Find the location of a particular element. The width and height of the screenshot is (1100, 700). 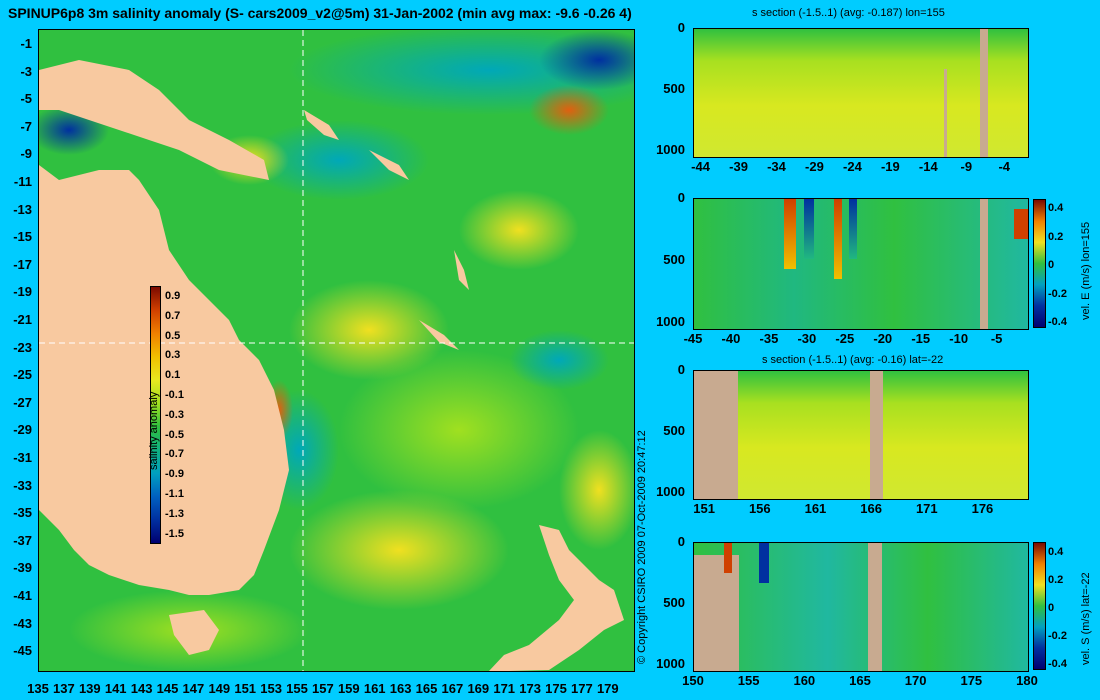

land-new-guinea is located at coordinates (154, 120).